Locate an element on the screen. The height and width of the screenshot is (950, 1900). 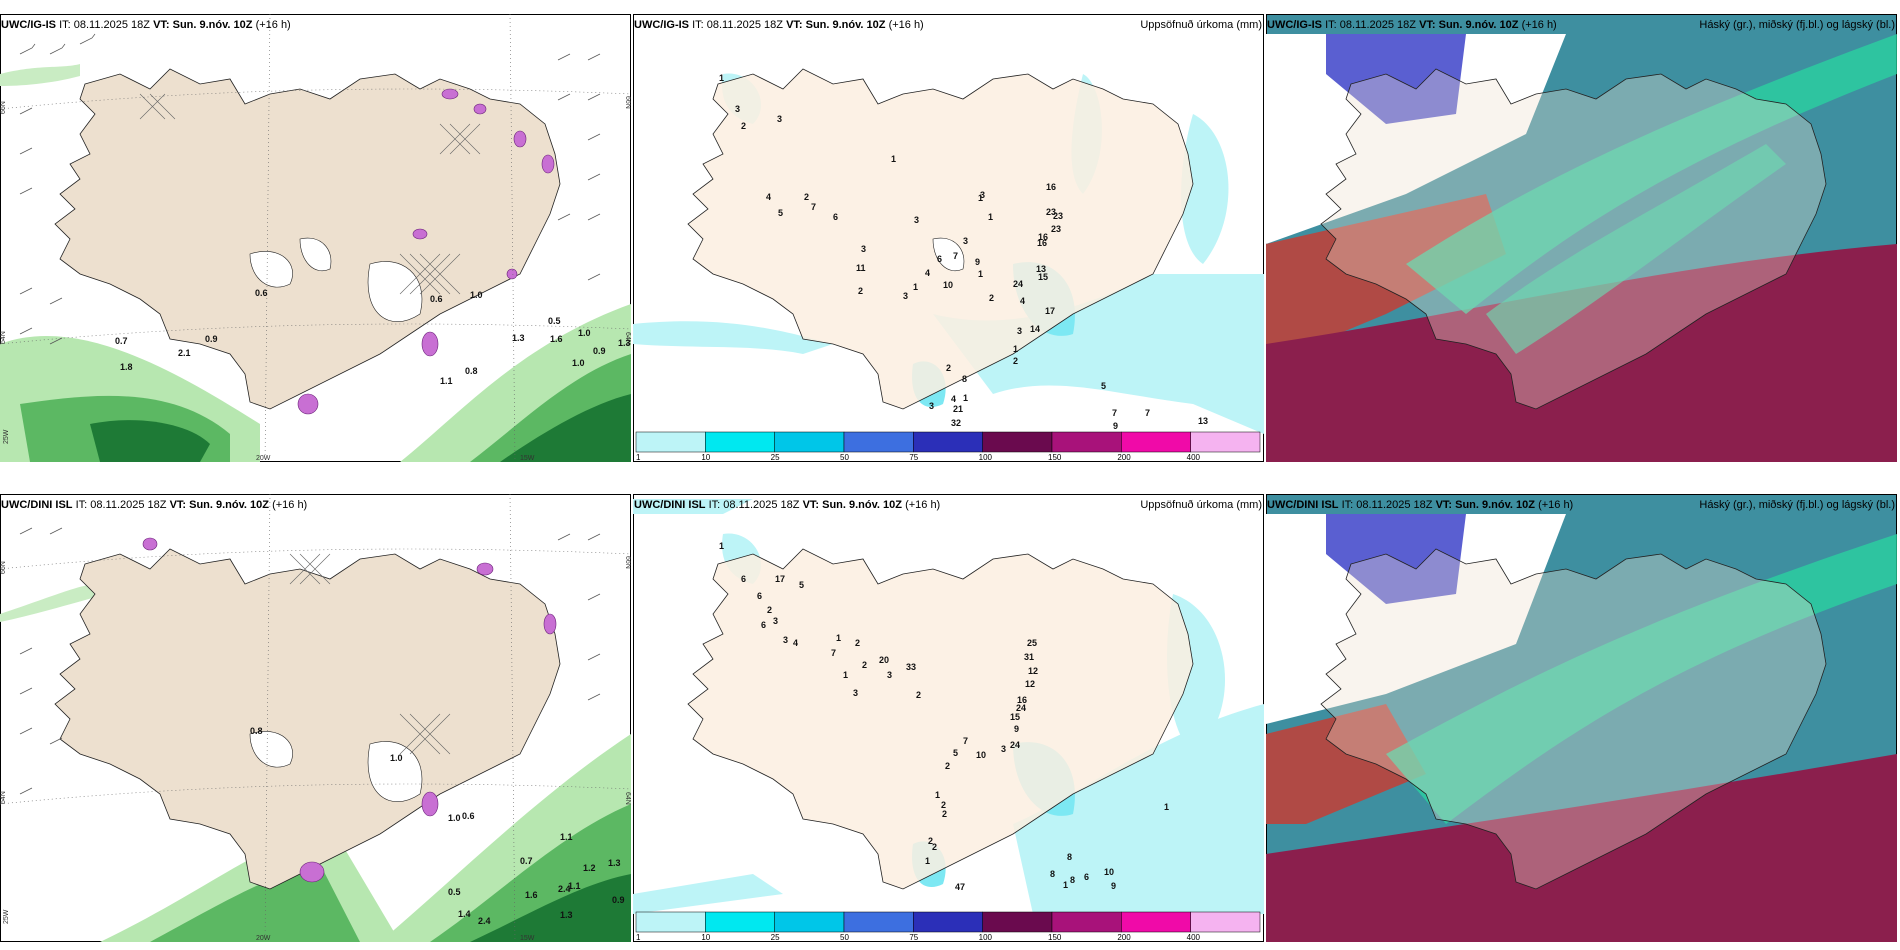
map-value-label: 15 is located at coordinates (1015, 717).